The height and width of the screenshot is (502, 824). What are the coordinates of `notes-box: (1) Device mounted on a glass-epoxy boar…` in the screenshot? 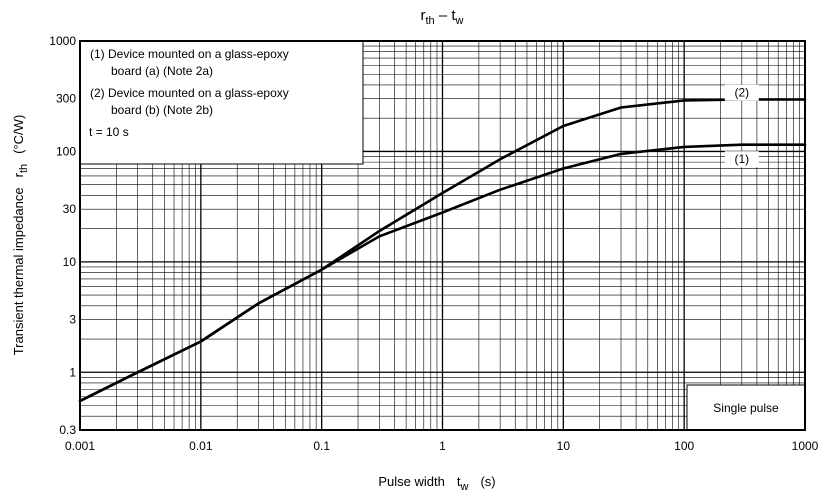 It's located at (221, 102).